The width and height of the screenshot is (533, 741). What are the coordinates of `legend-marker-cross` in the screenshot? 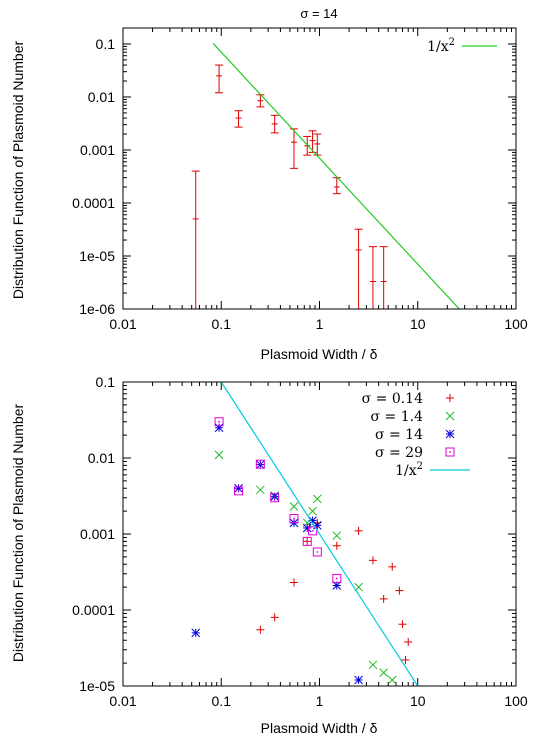 It's located at (450, 416).